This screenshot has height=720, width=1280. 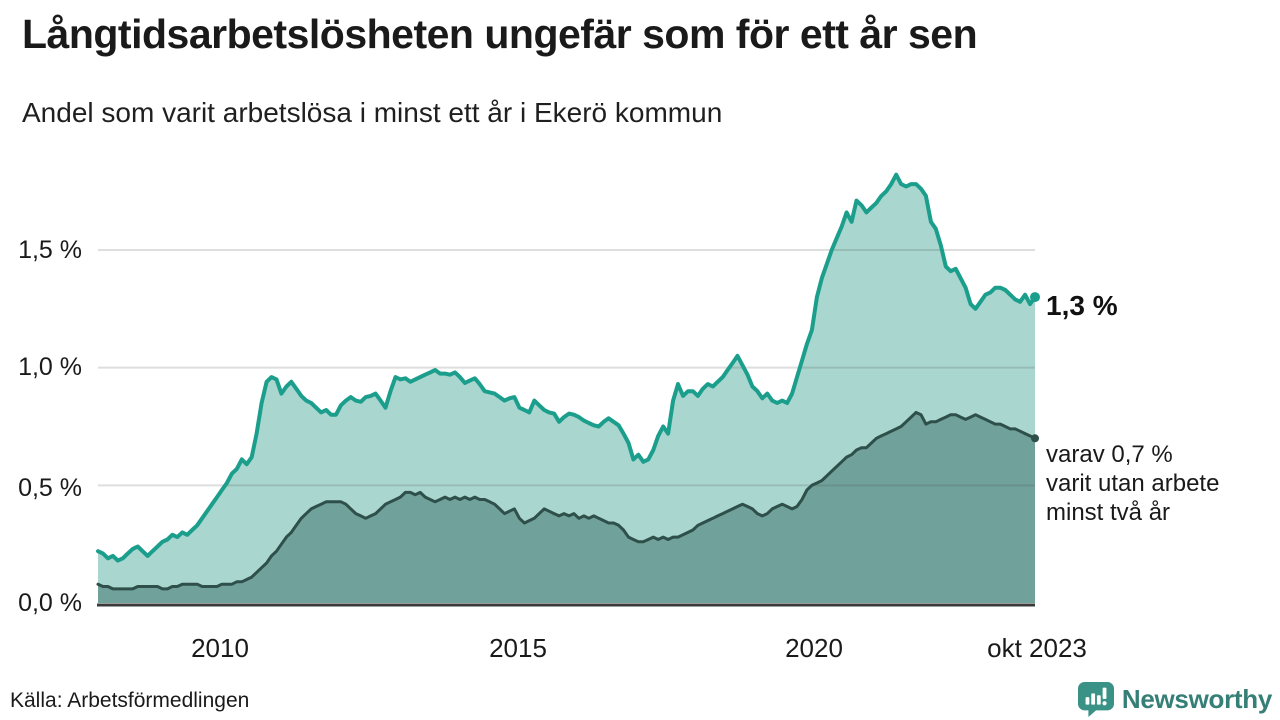 I want to click on secondary-annotation-line: varav 0,7 %, so click(x=1109, y=454).